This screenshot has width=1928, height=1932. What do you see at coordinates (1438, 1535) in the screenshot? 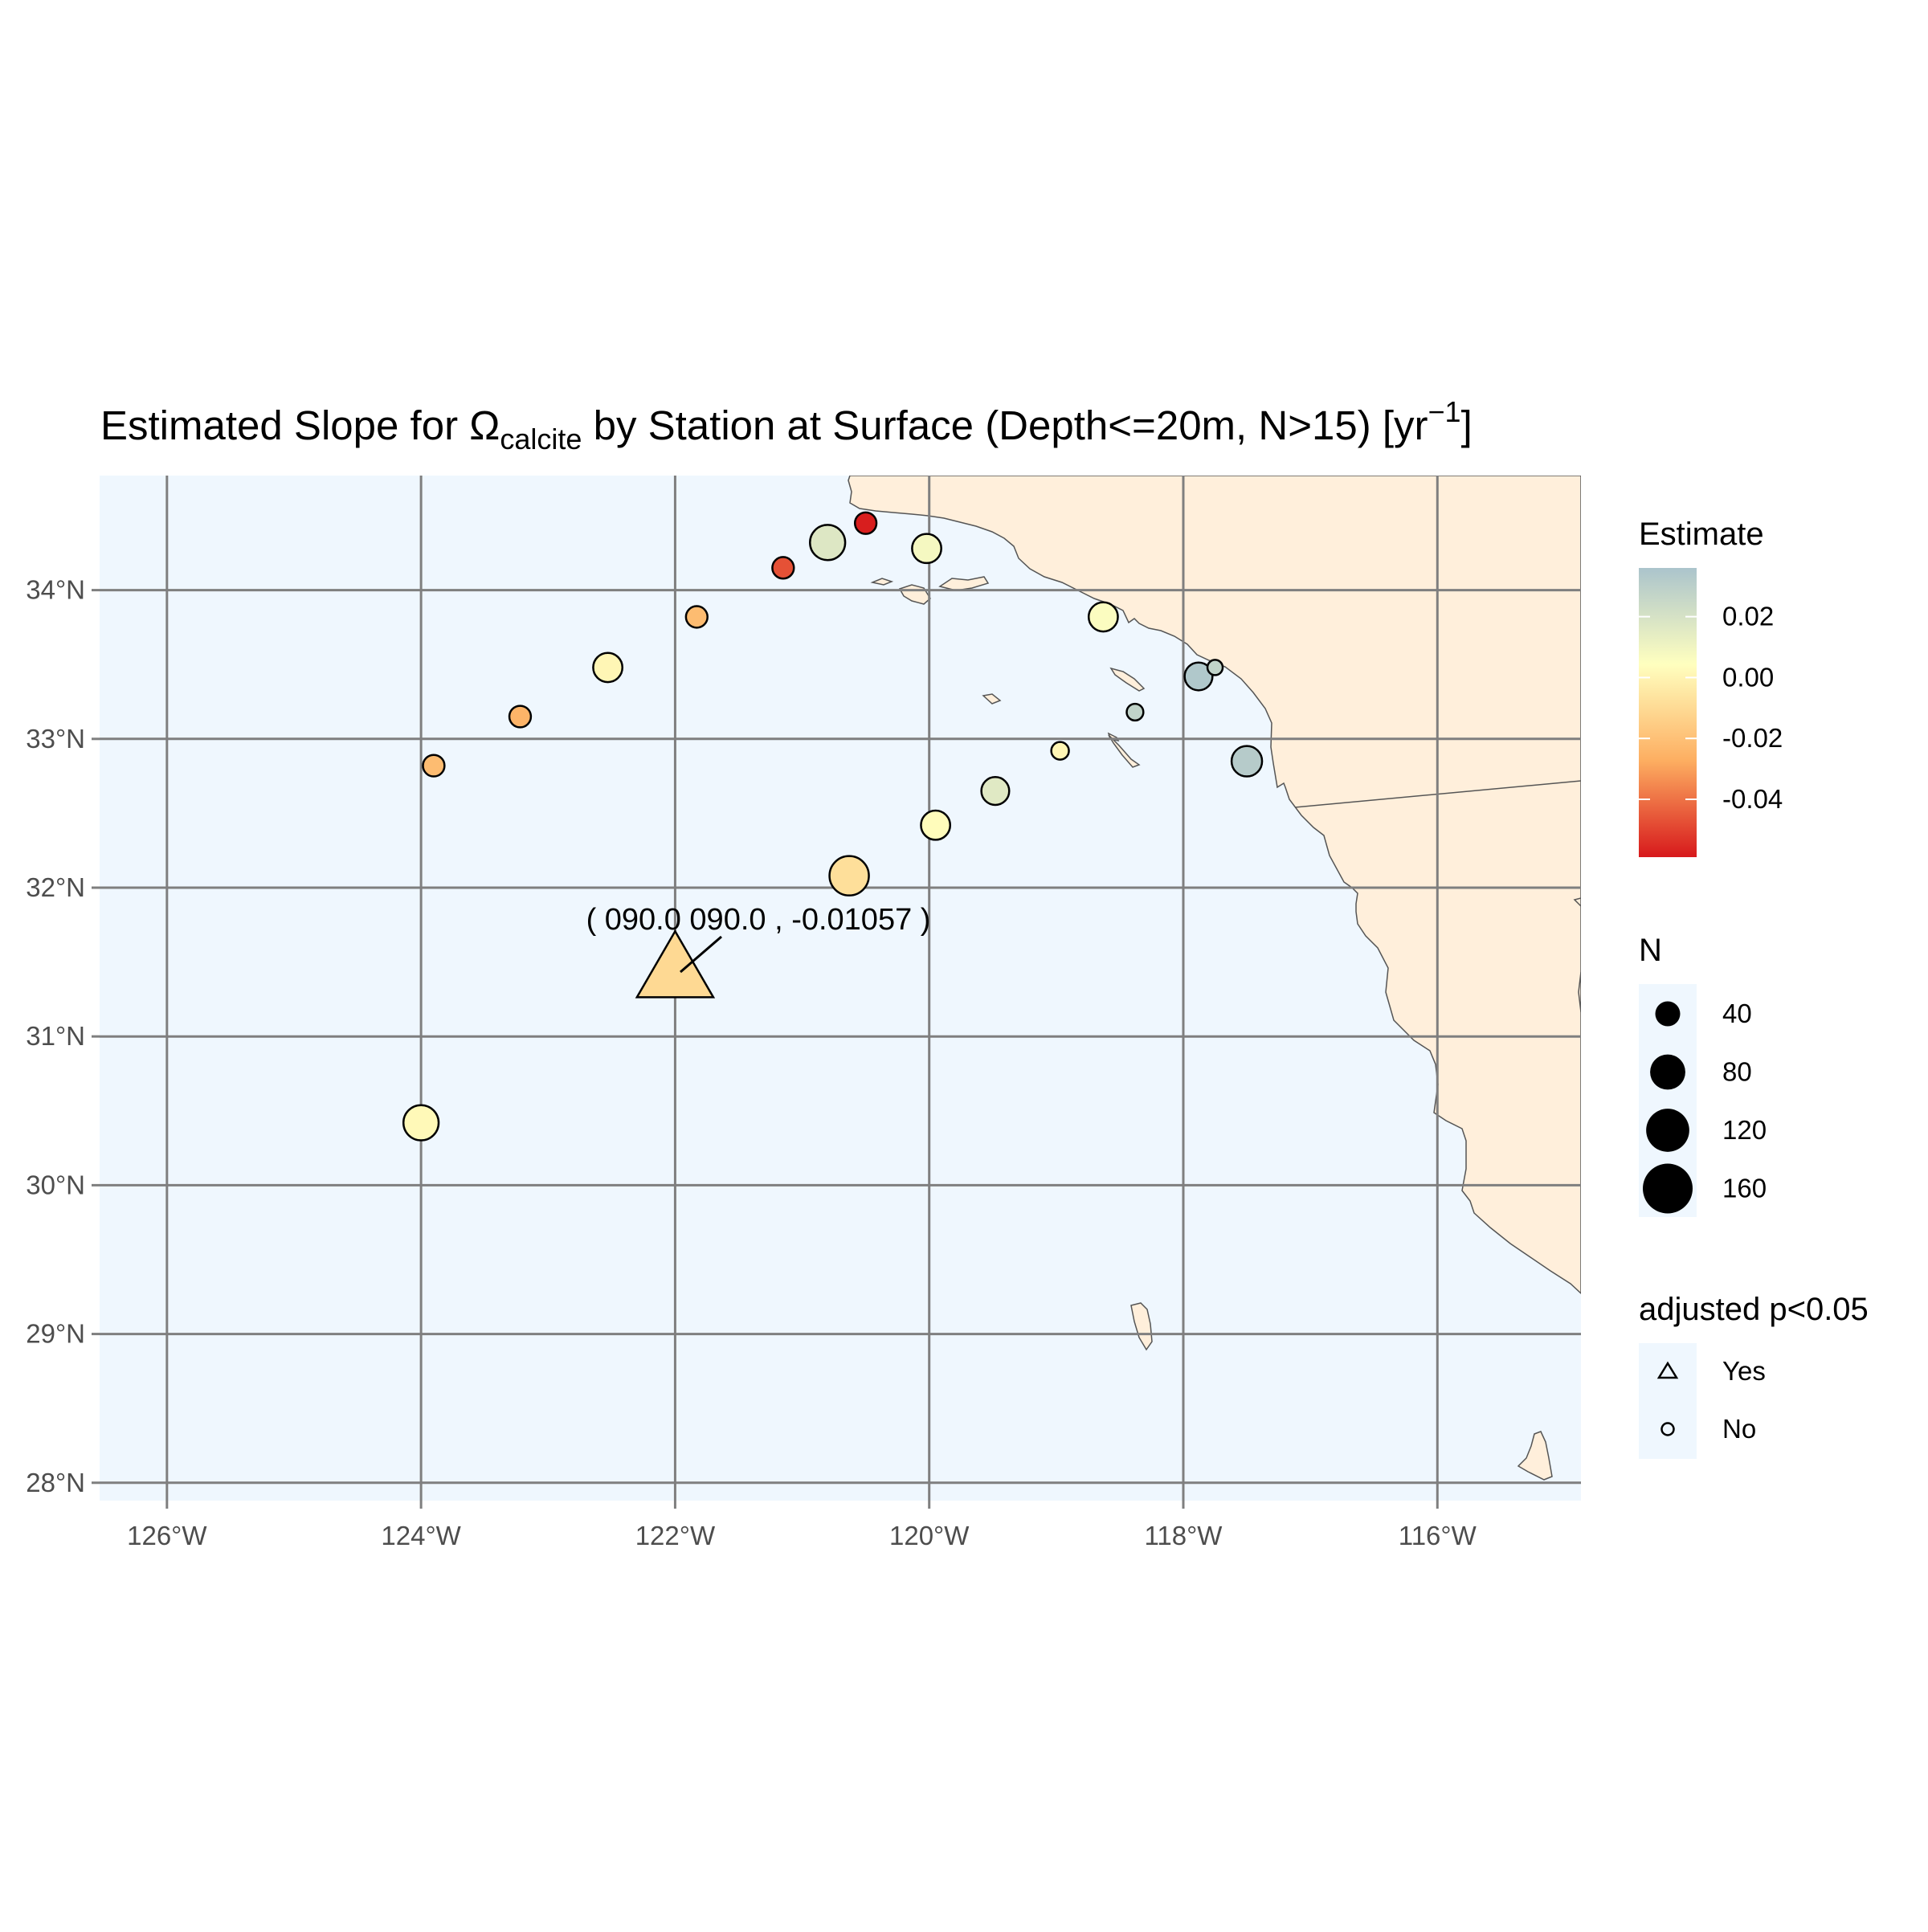
I see `x-tick-label: 116°W` at bounding box center [1438, 1535].